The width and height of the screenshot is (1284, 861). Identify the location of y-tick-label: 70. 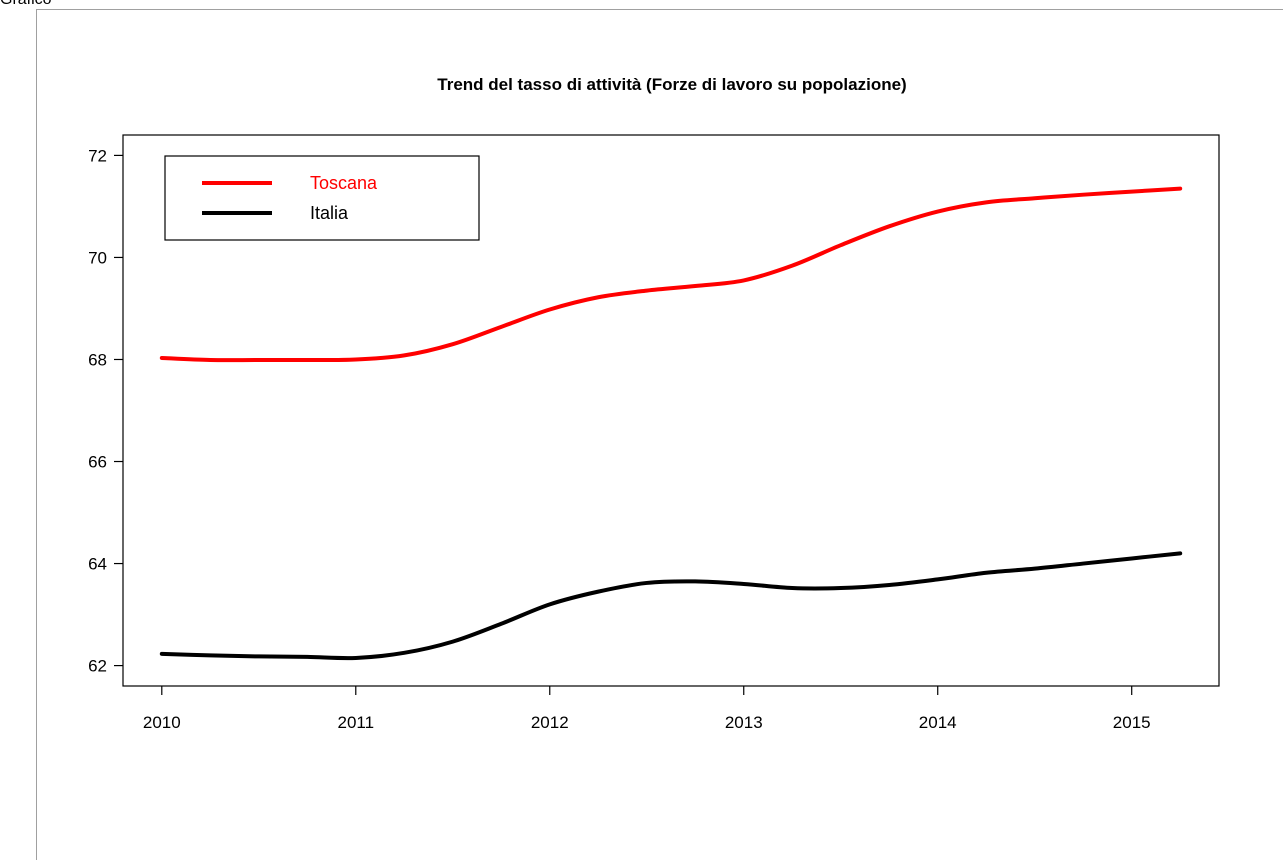
(97, 257).